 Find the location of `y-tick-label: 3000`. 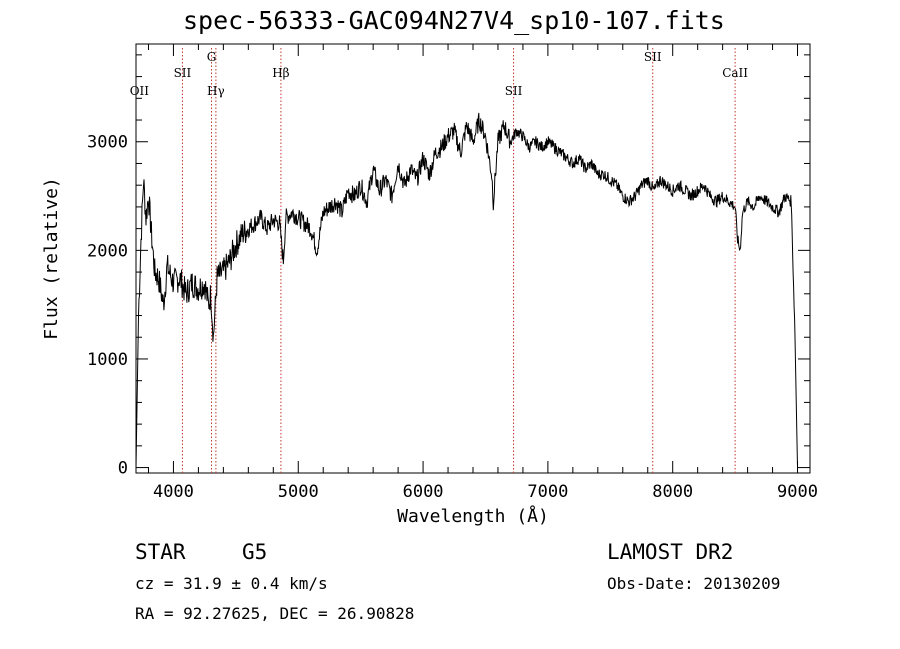

y-tick-label: 3000 is located at coordinates (107, 143).